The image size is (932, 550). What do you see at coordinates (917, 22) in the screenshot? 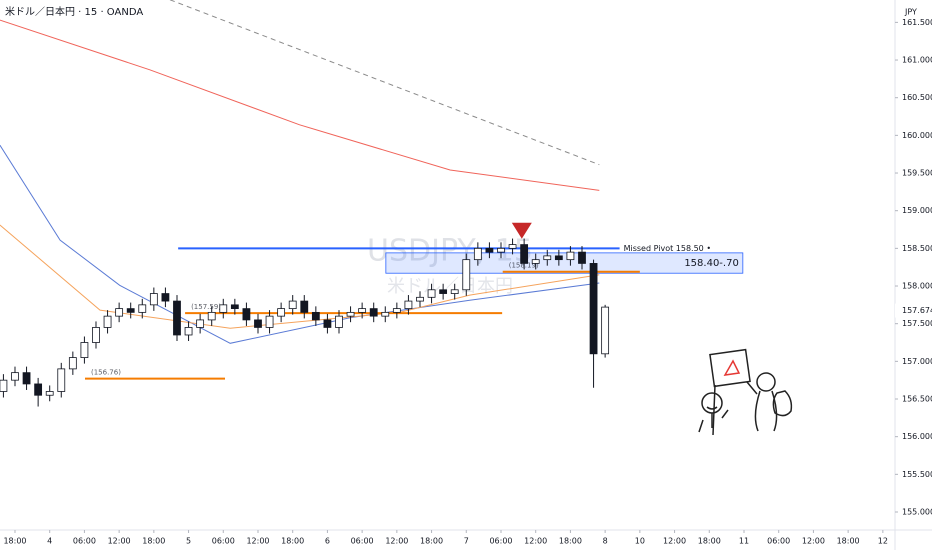
I see `y-tick-label: 161.500` at bounding box center [917, 22].